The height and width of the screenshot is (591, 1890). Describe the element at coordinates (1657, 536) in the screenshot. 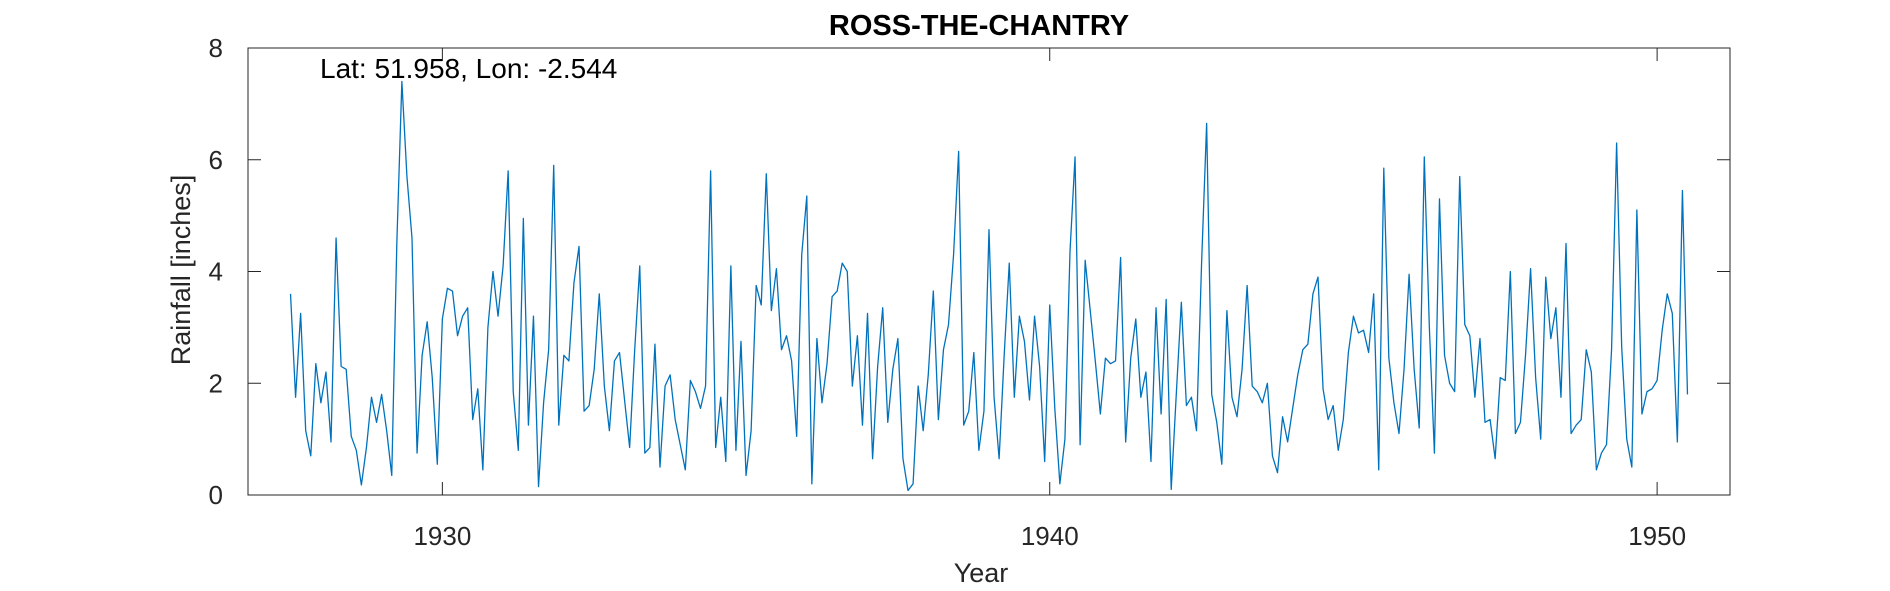

I see `x-tick-label: 1950` at that location.